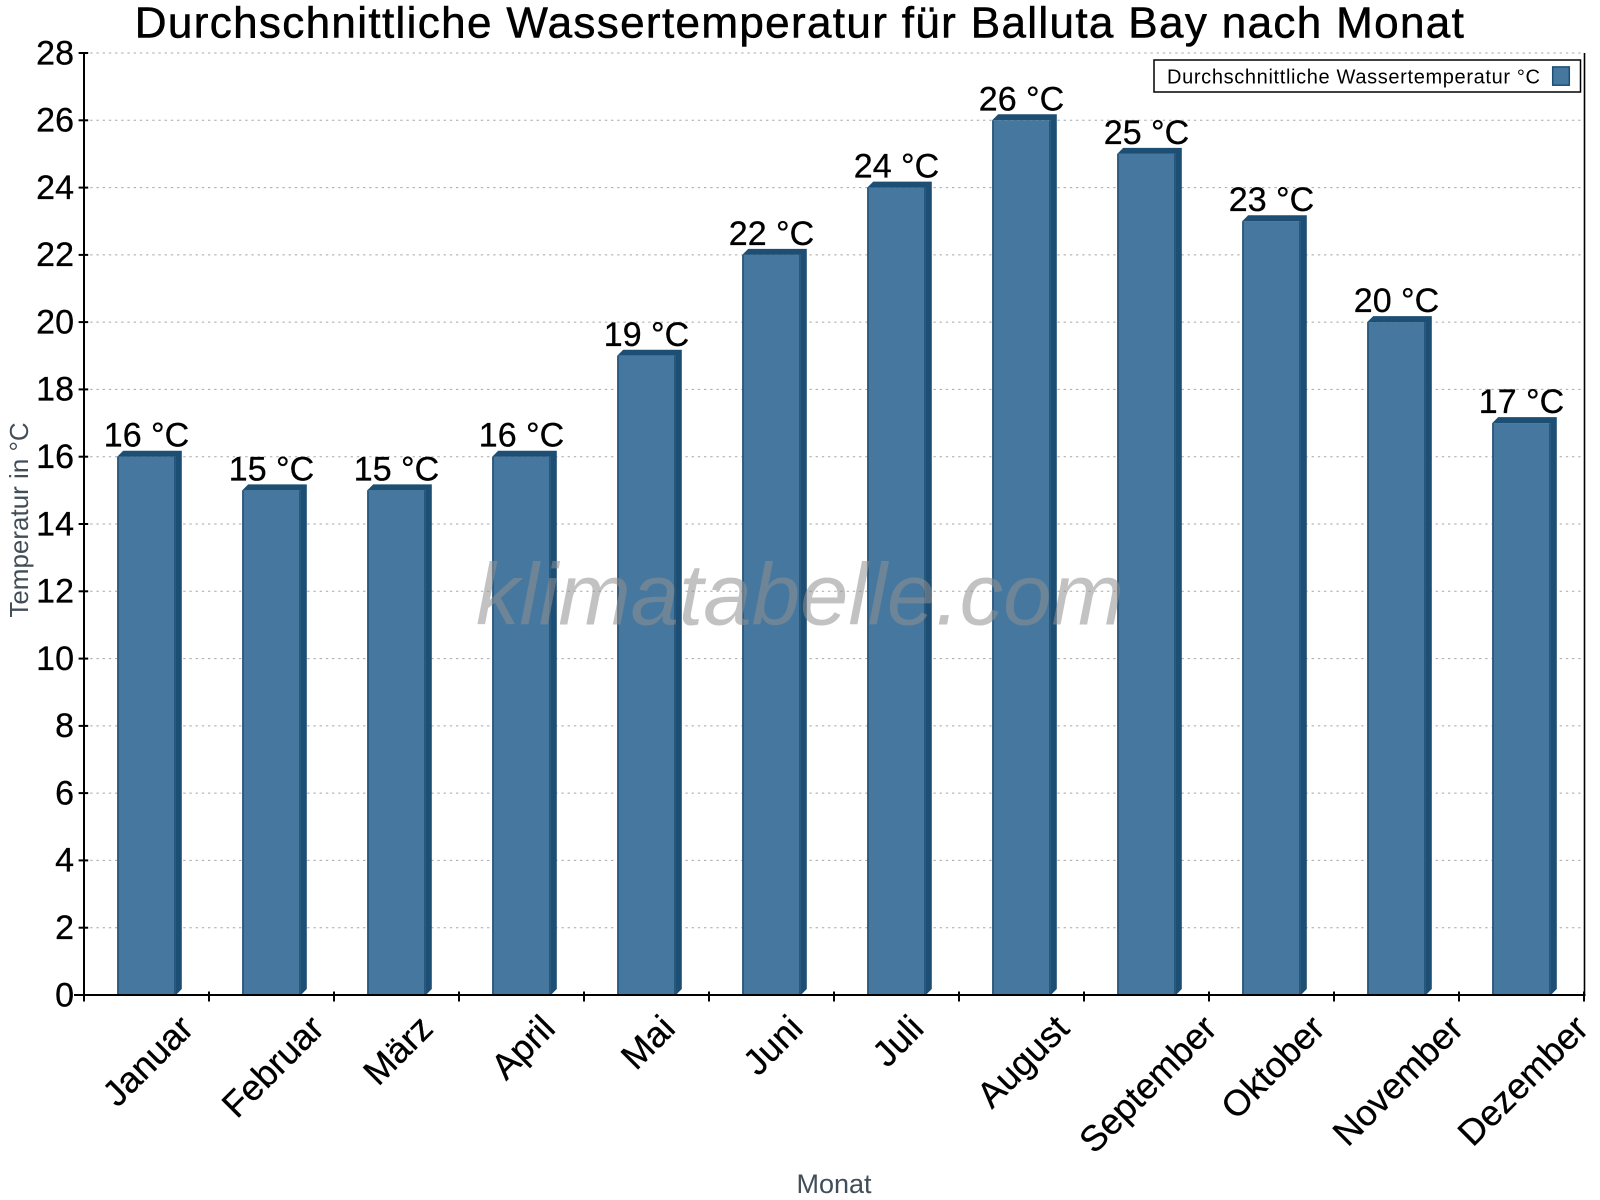  What do you see at coordinates (55, 188) in the screenshot?
I see `svg-text: 24` at bounding box center [55, 188].